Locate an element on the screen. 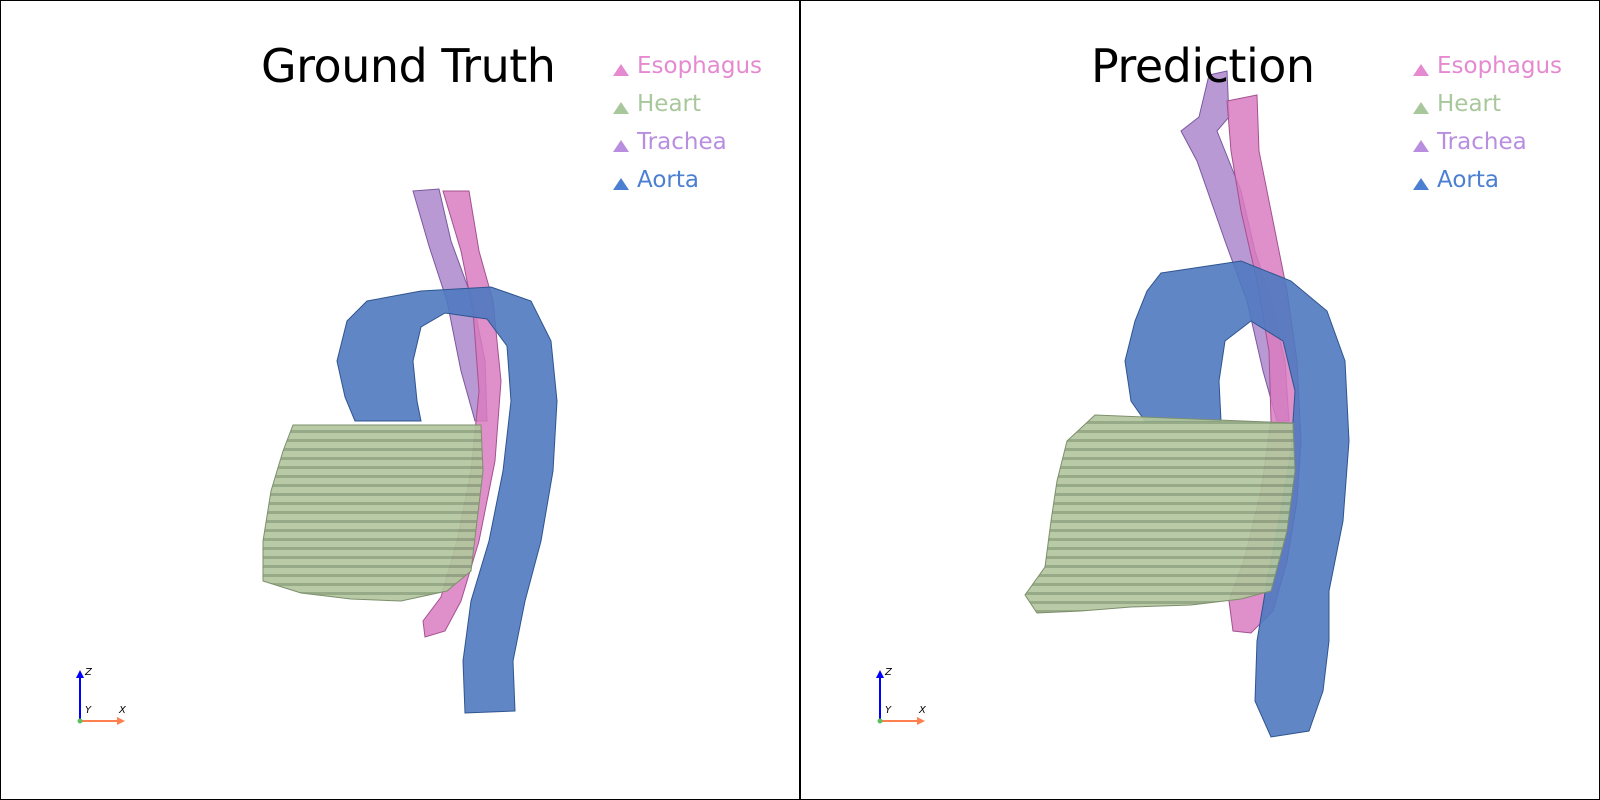  aorta-mesh is located at coordinates (447, 500).